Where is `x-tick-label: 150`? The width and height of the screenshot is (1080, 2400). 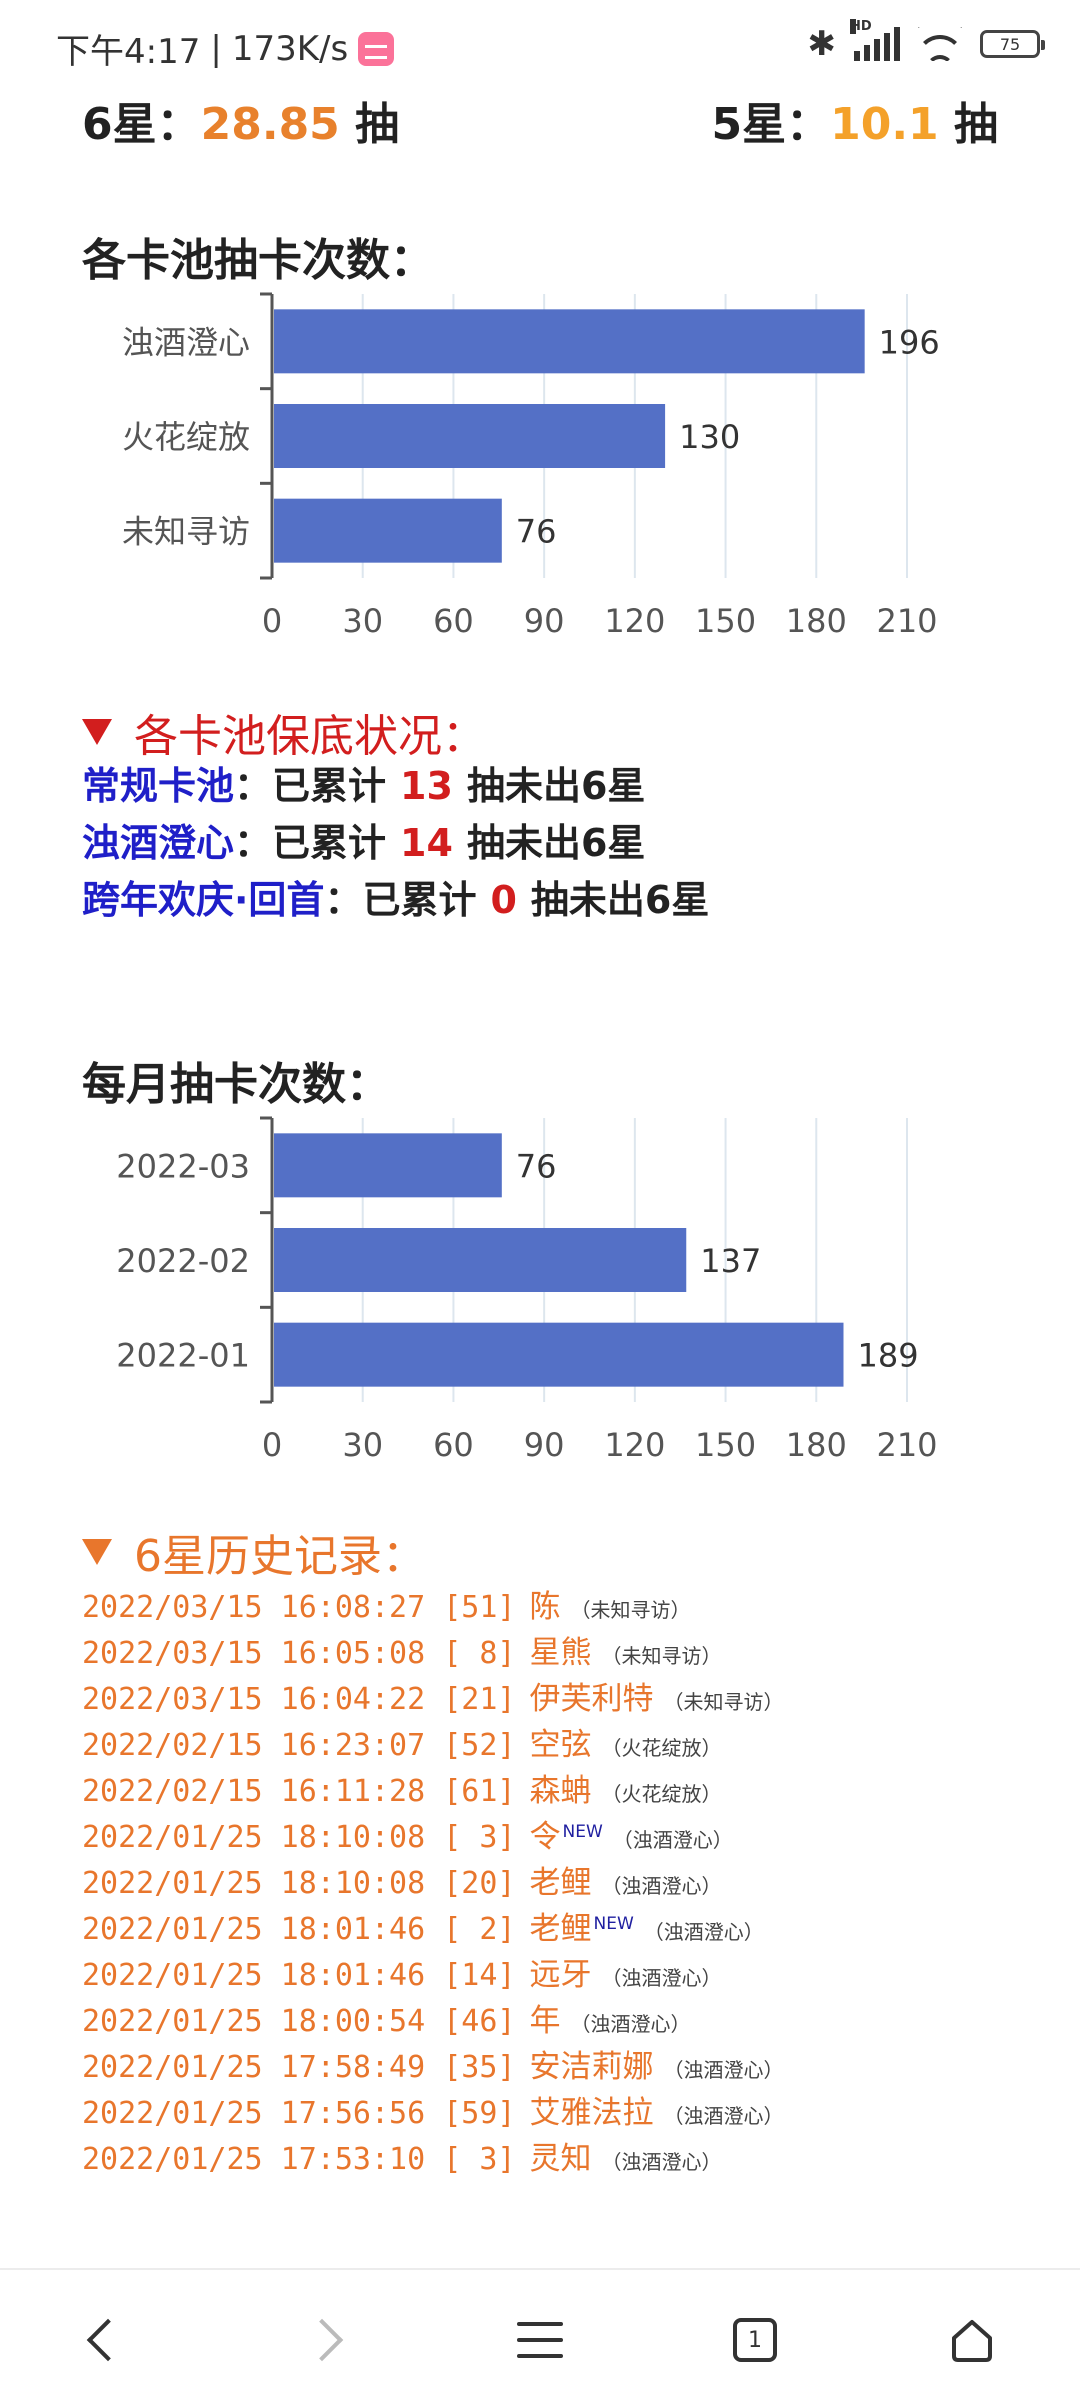 x-tick-label: 150 is located at coordinates (725, 621).